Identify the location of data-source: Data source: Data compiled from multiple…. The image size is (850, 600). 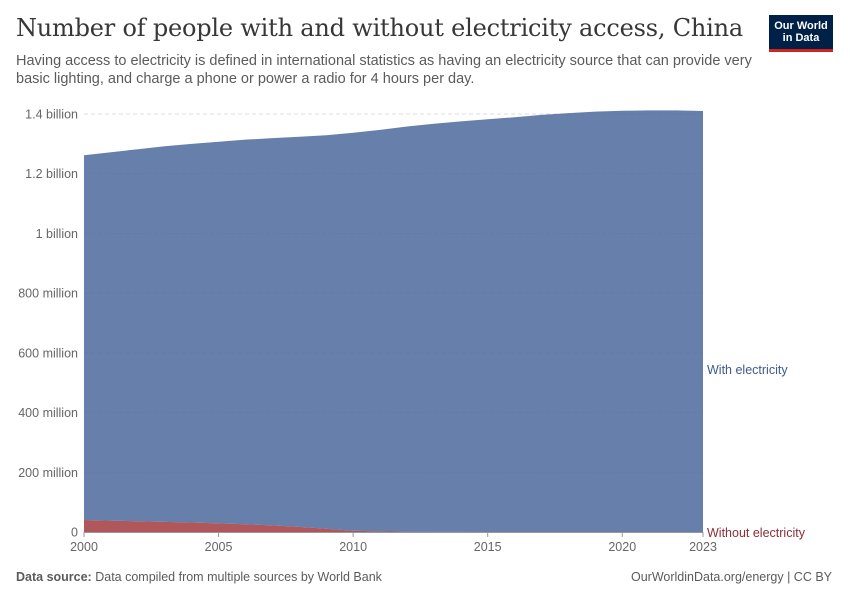
(199, 577).